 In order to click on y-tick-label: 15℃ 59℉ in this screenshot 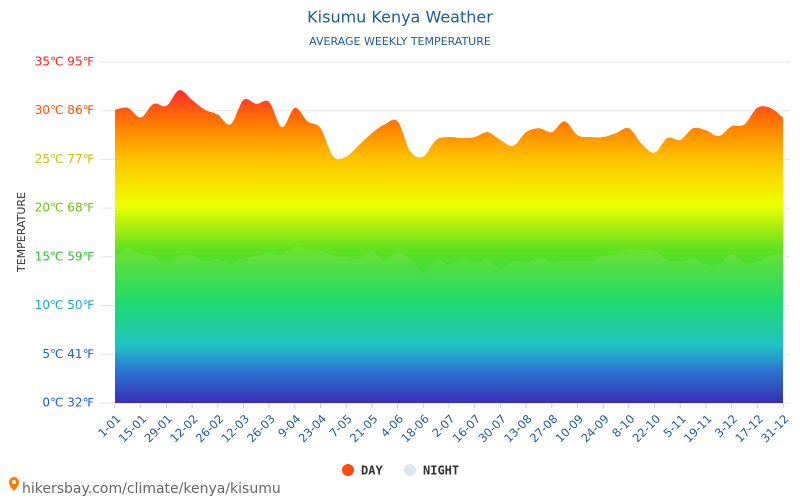, I will do `click(64, 256)`.